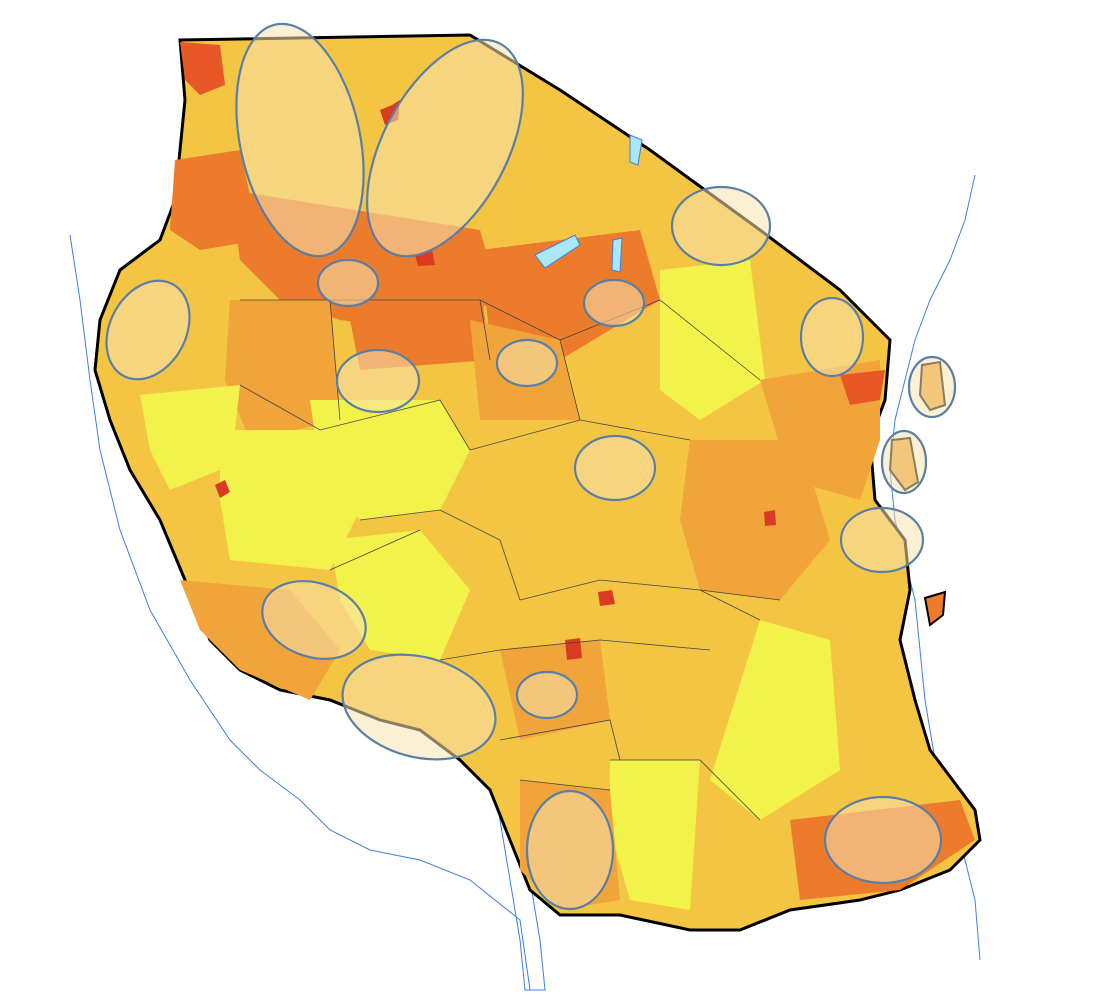 The image size is (1100, 1000). I want to click on island-mafia, so click(935, 608).